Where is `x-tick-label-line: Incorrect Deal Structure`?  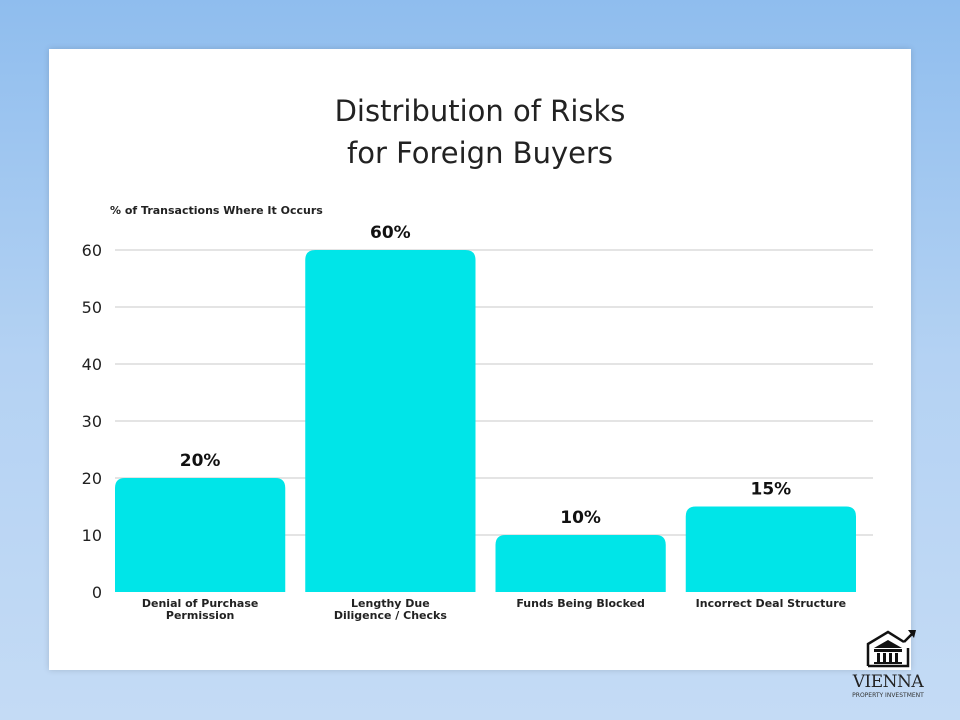
x-tick-label-line: Incorrect Deal Structure is located at coordinates (771, 603).